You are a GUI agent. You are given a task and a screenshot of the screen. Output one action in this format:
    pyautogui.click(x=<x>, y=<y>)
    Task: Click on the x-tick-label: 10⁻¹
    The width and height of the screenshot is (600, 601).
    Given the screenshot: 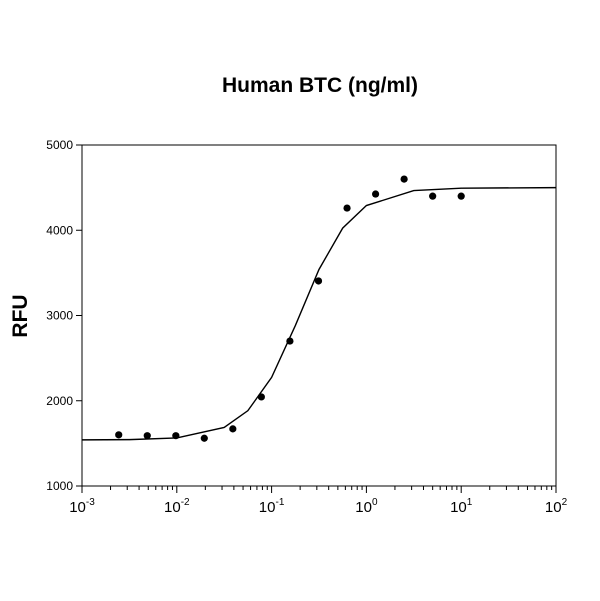 What is the action you would take?
    pyautogui.click(x=272, y=506)
    